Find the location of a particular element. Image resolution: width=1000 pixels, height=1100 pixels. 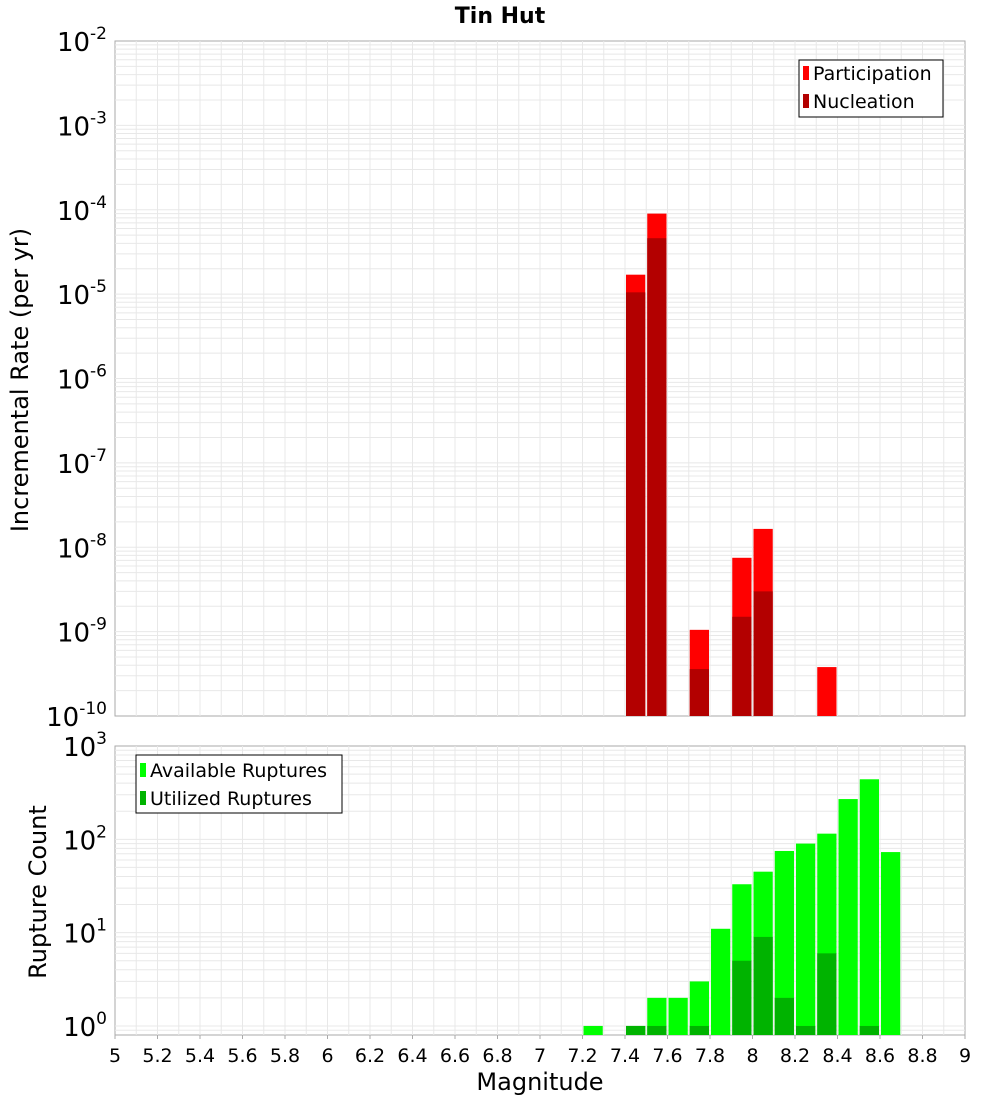

nucleation-legend-swatch is located at coordinates (806, 101).